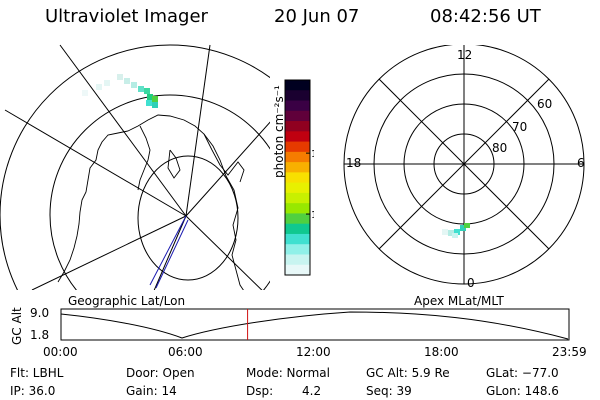 The width and height of the screenshot is (600, 400). Describe the element at coordinates (40, 313) in the screenshot. I see `ytick-9: 9.0` at that location.